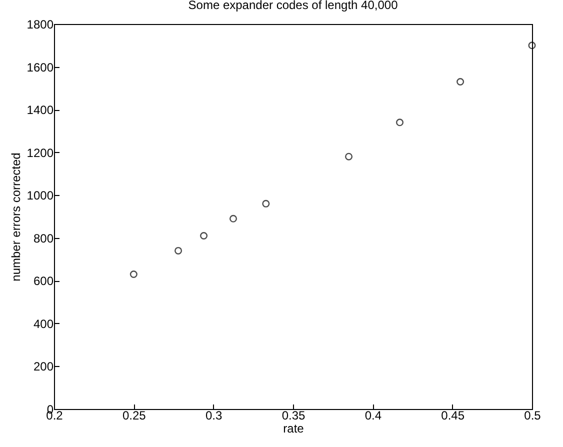  What do you see at coordinates (533, 415) in the screenshot?
I see `x-tick-label: 0.5` at bounding box center [533, 415].